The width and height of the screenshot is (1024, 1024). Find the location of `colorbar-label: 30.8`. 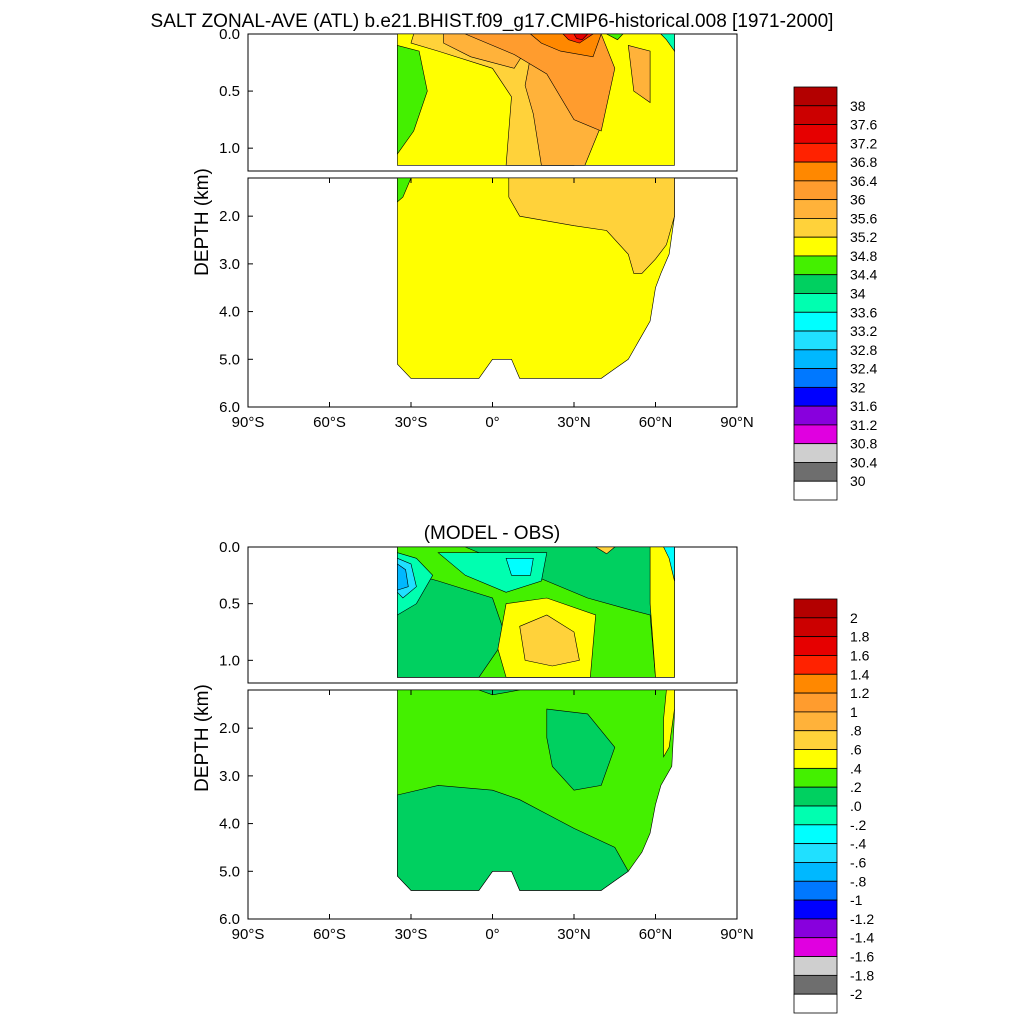

colorbar-label: 30.8 is located at coordinates (863, 444).